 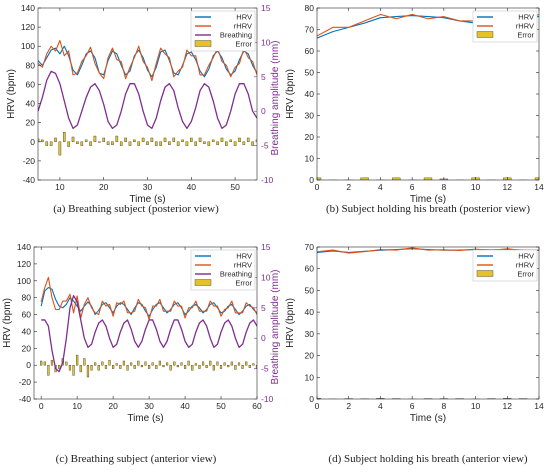 I want to click on x-tick-label: 2, so click(x=348, y=406).